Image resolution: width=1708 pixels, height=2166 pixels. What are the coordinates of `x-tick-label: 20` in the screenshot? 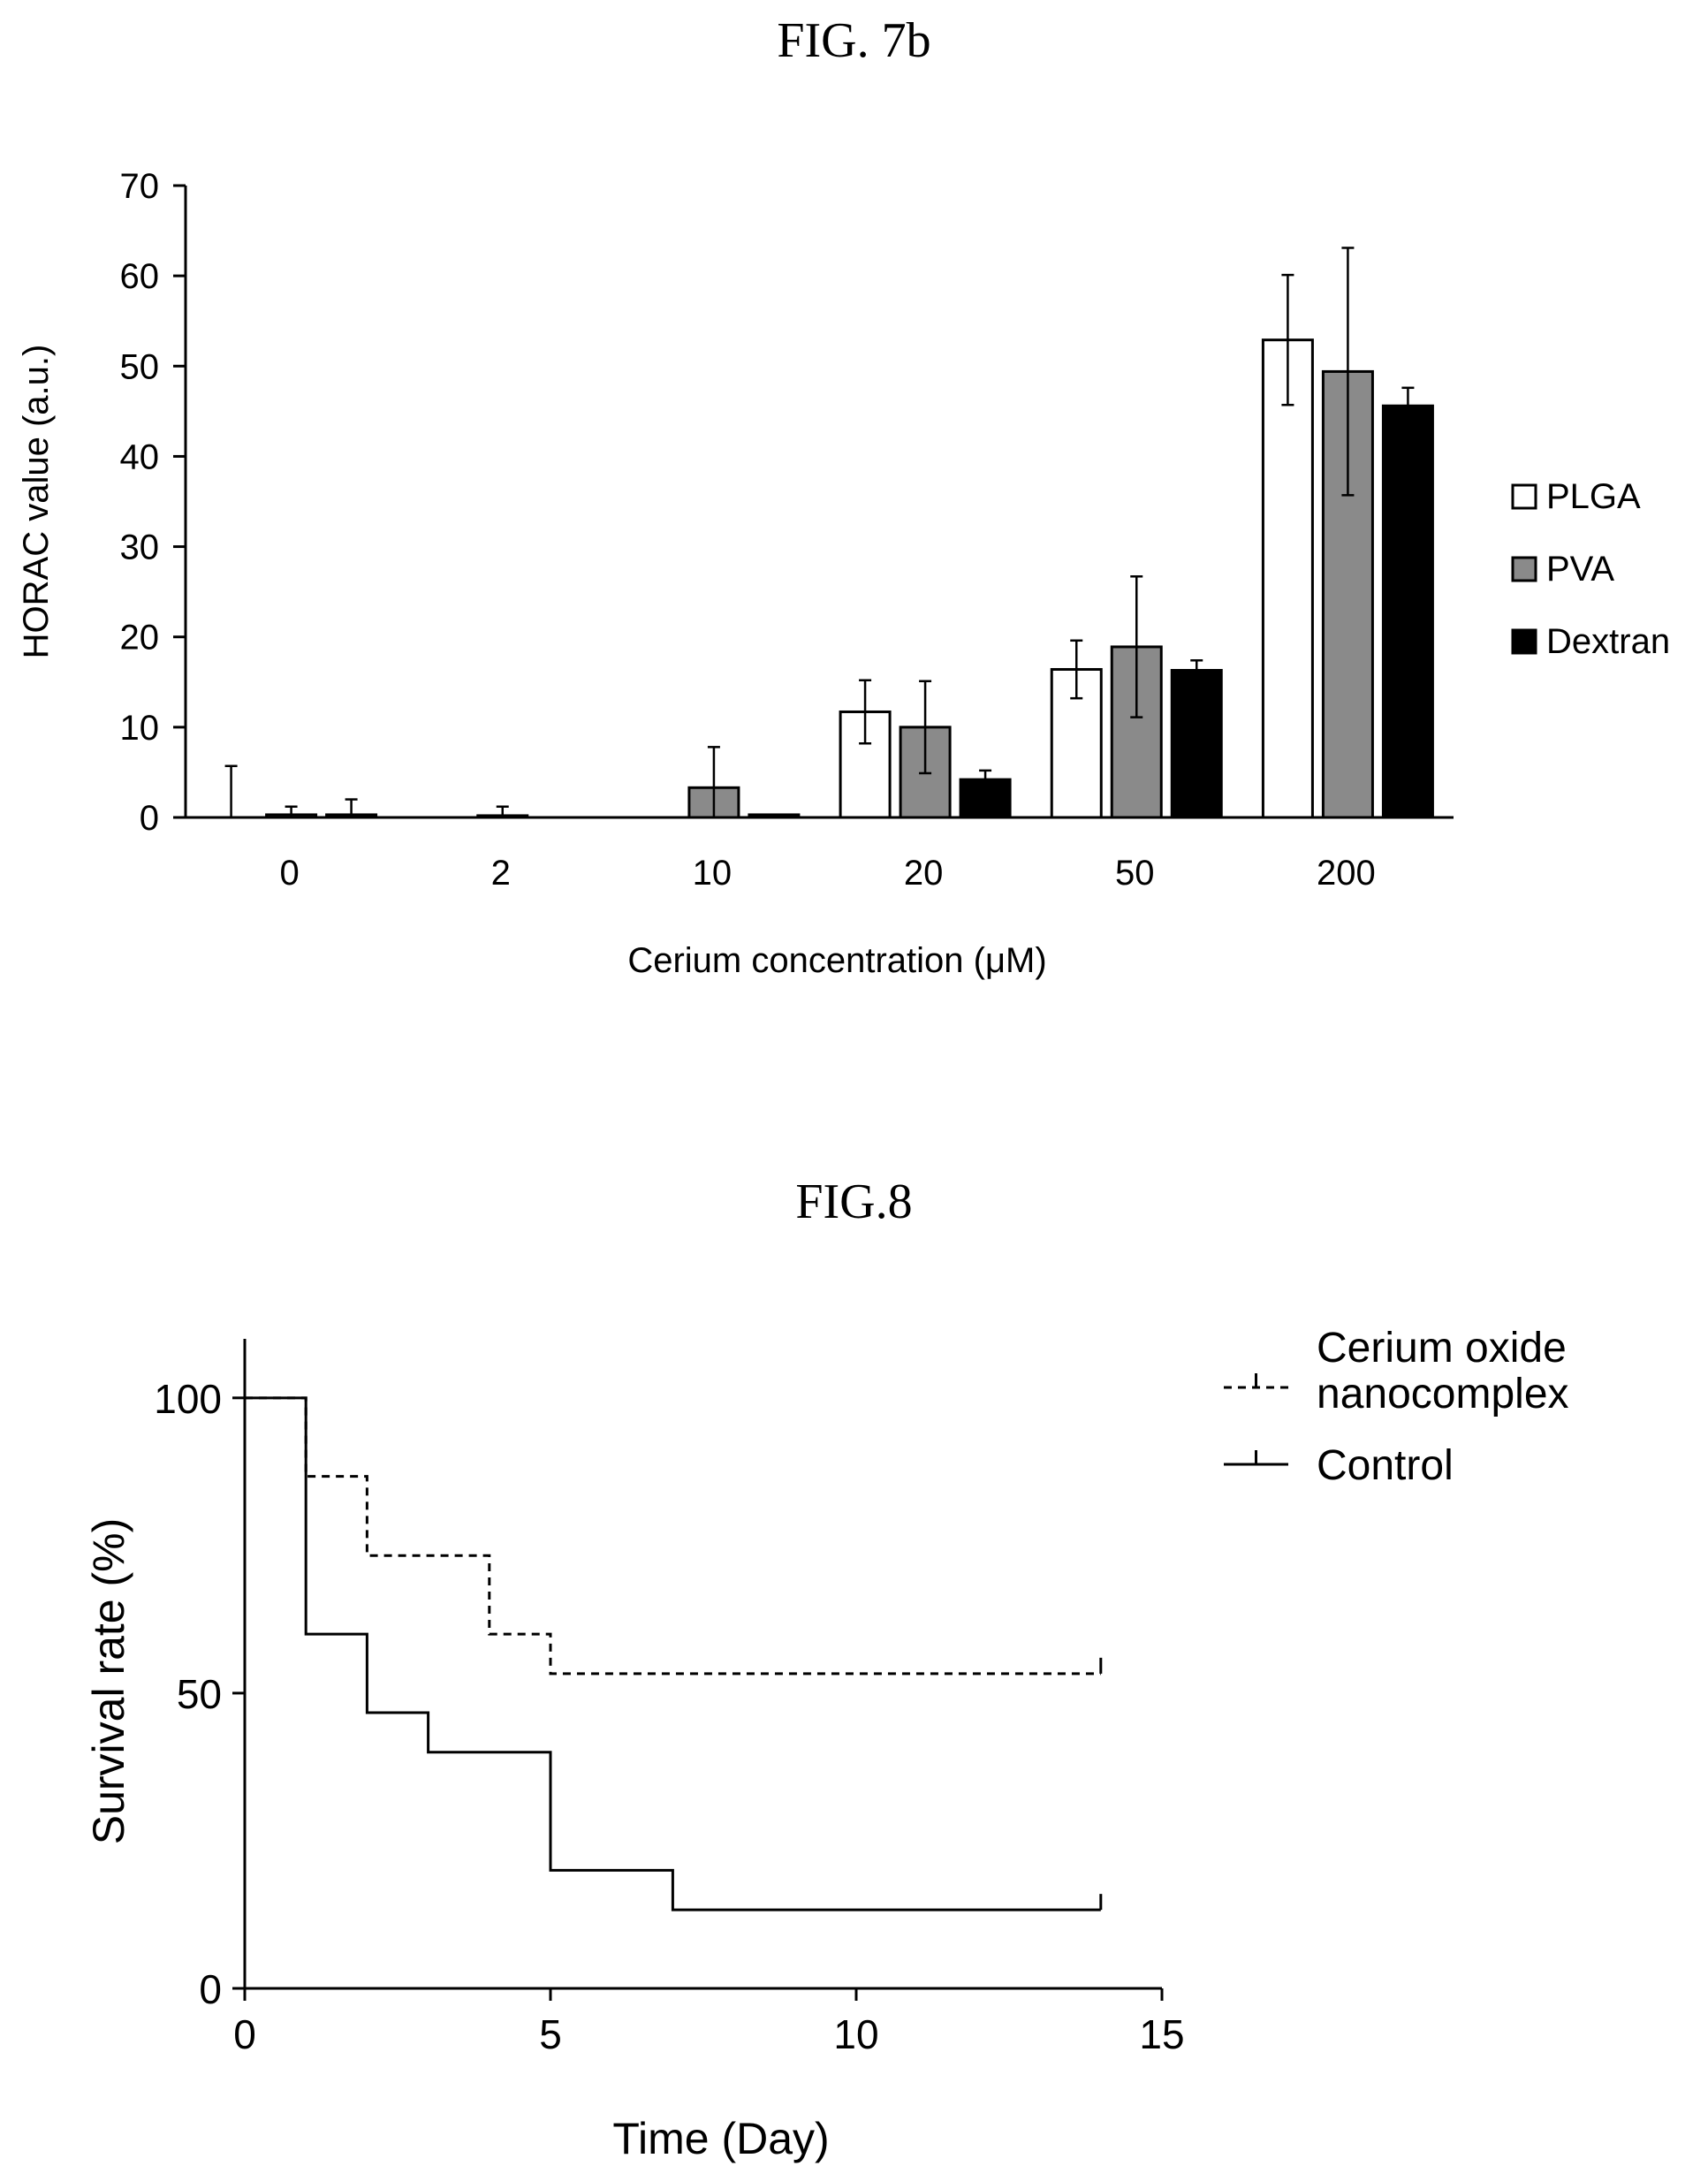 It's located at (924, 873).